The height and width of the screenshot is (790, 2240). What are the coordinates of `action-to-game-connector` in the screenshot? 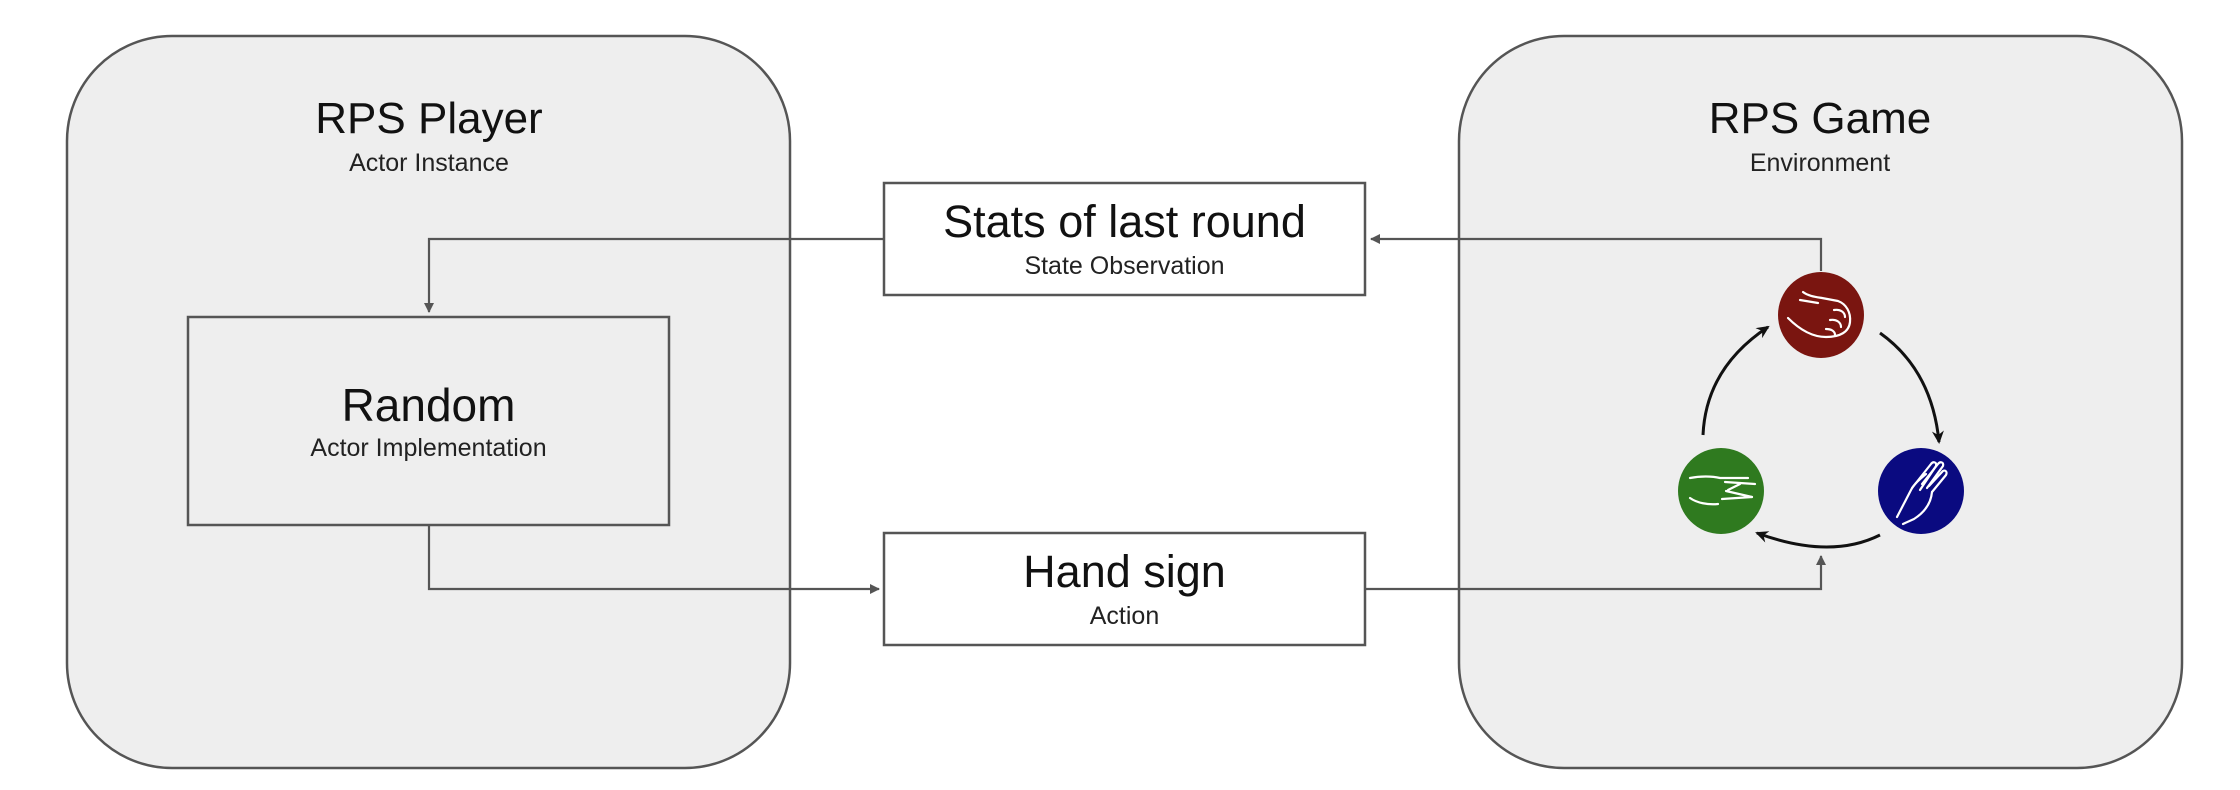 It's located at (1595, 573).